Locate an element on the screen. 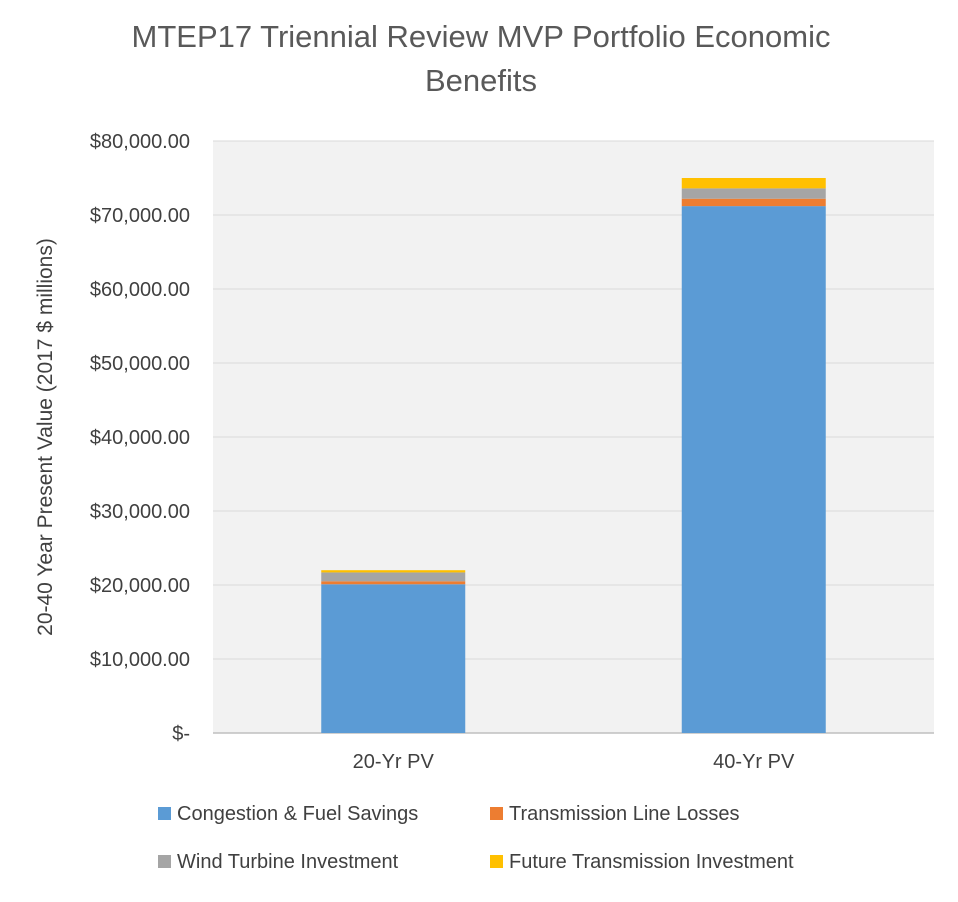 The height and width of the screenshot is (902, 958). x-tick-label: 40-Yr PV is located at coordinates (754, 762).